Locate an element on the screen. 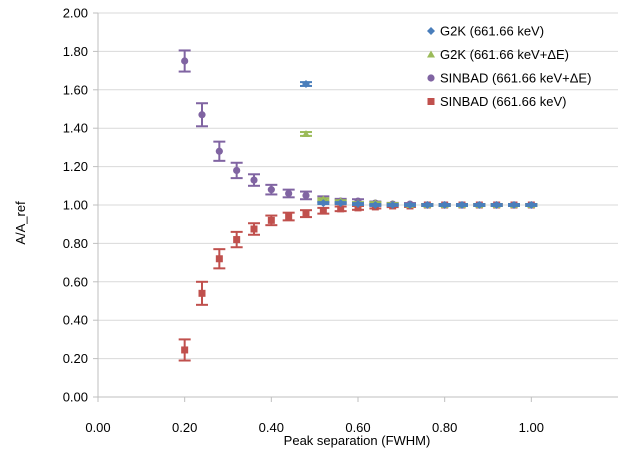  y-tick-label: 0.80 is located at coordinates (75, 243).